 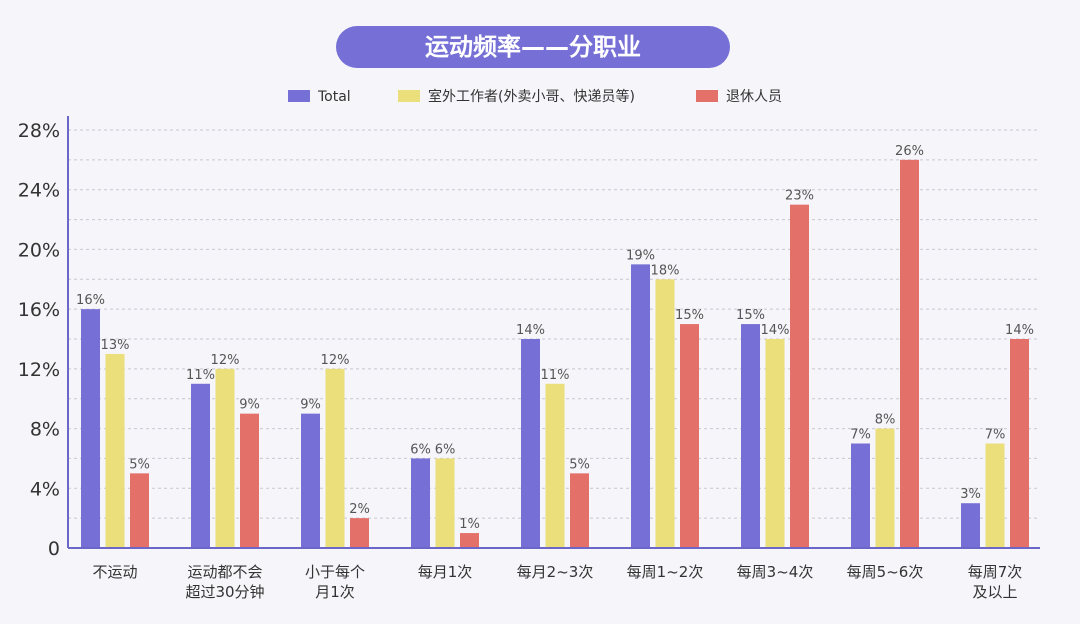 What do you see at coordinates (665, 270) in the screenshot?
I see `data-label: 18%` at bounding box center [665, 270].